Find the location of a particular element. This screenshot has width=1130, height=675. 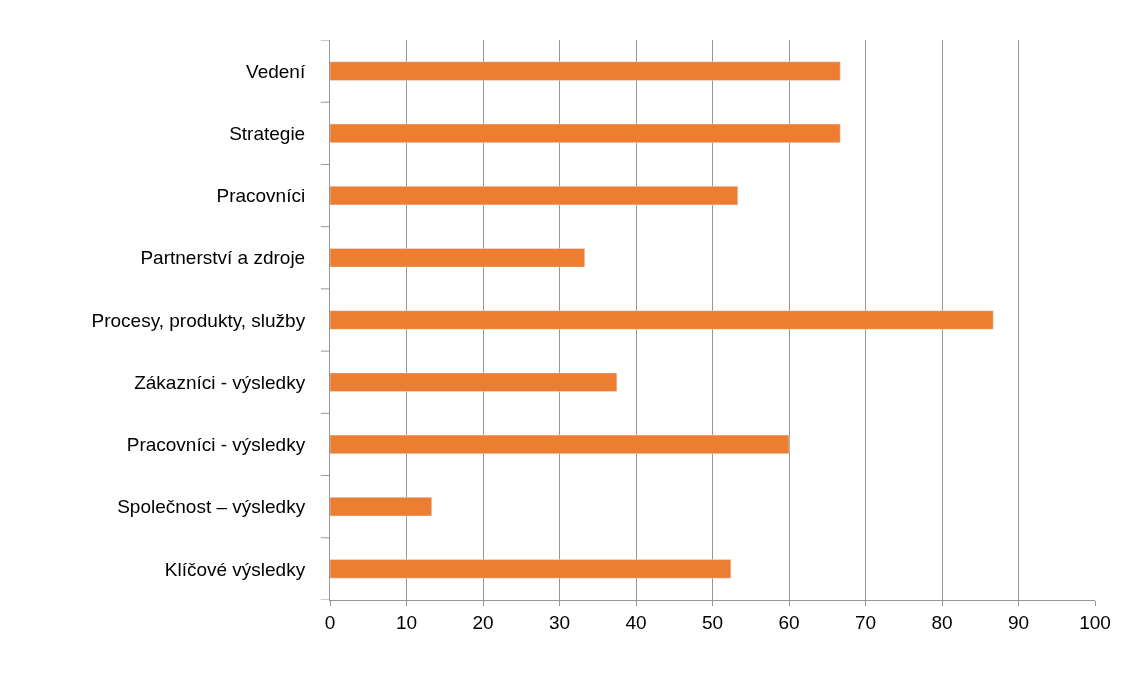

x-tick-label: 100 is located at coordinates (1095, 622).